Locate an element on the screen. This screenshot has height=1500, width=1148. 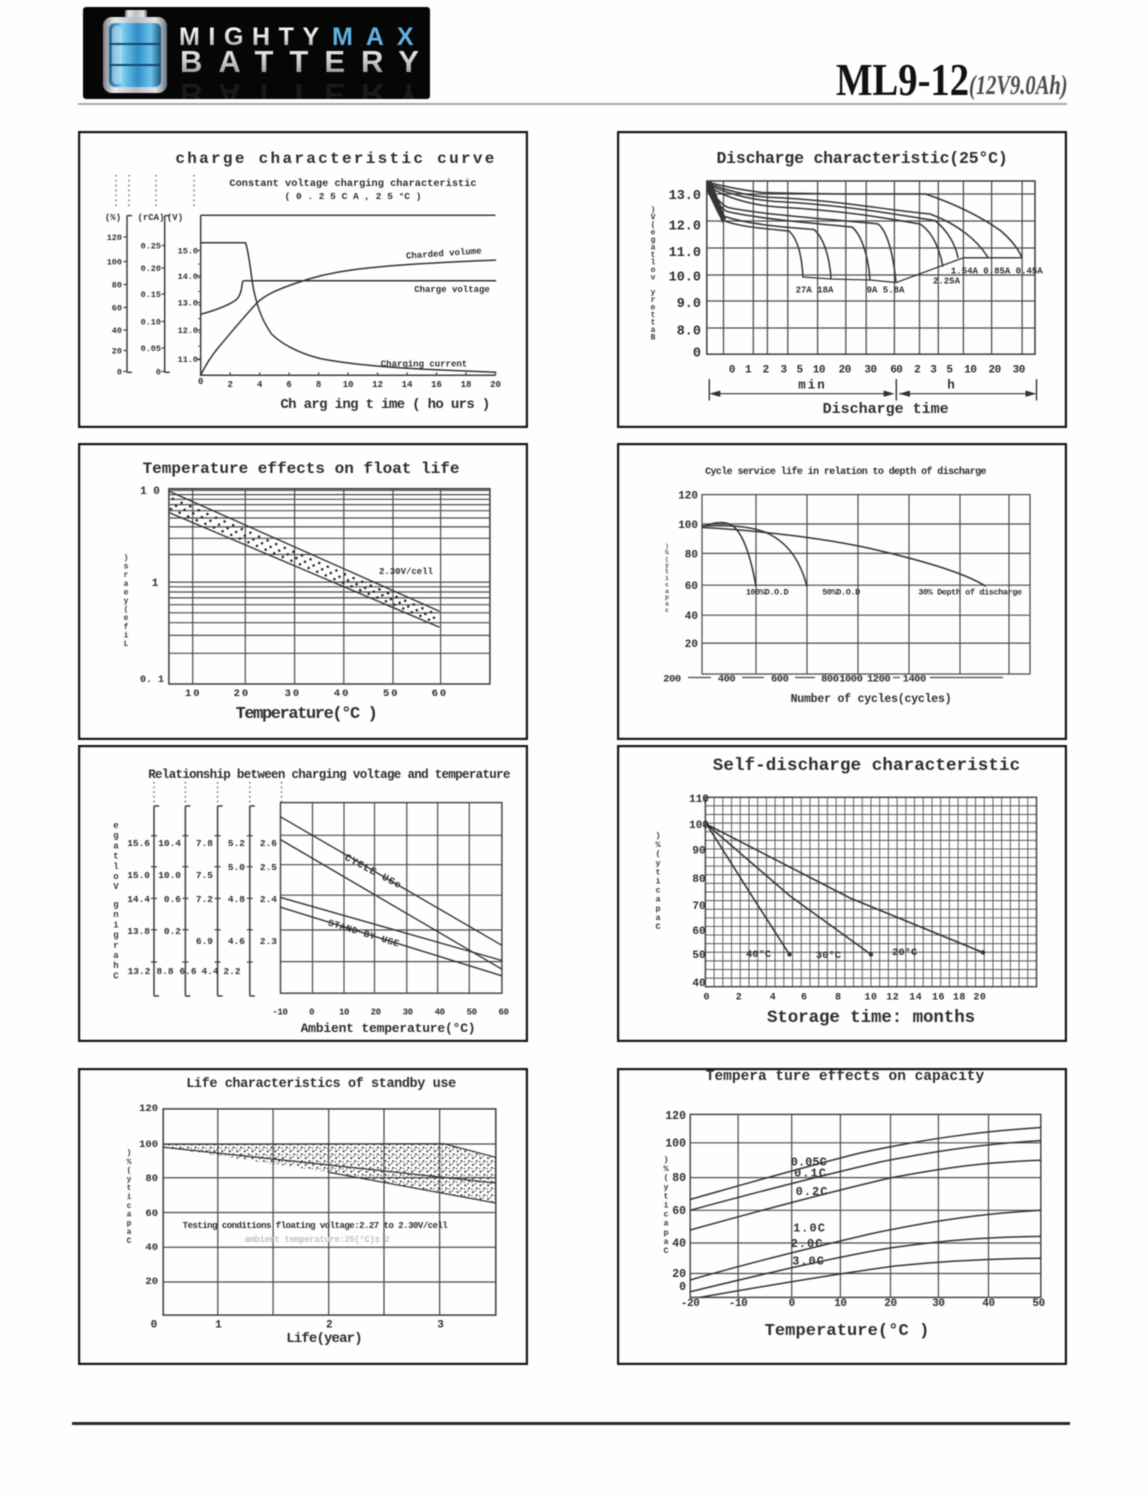
svg-text: 4.6 is located at coordinates (236, 941).